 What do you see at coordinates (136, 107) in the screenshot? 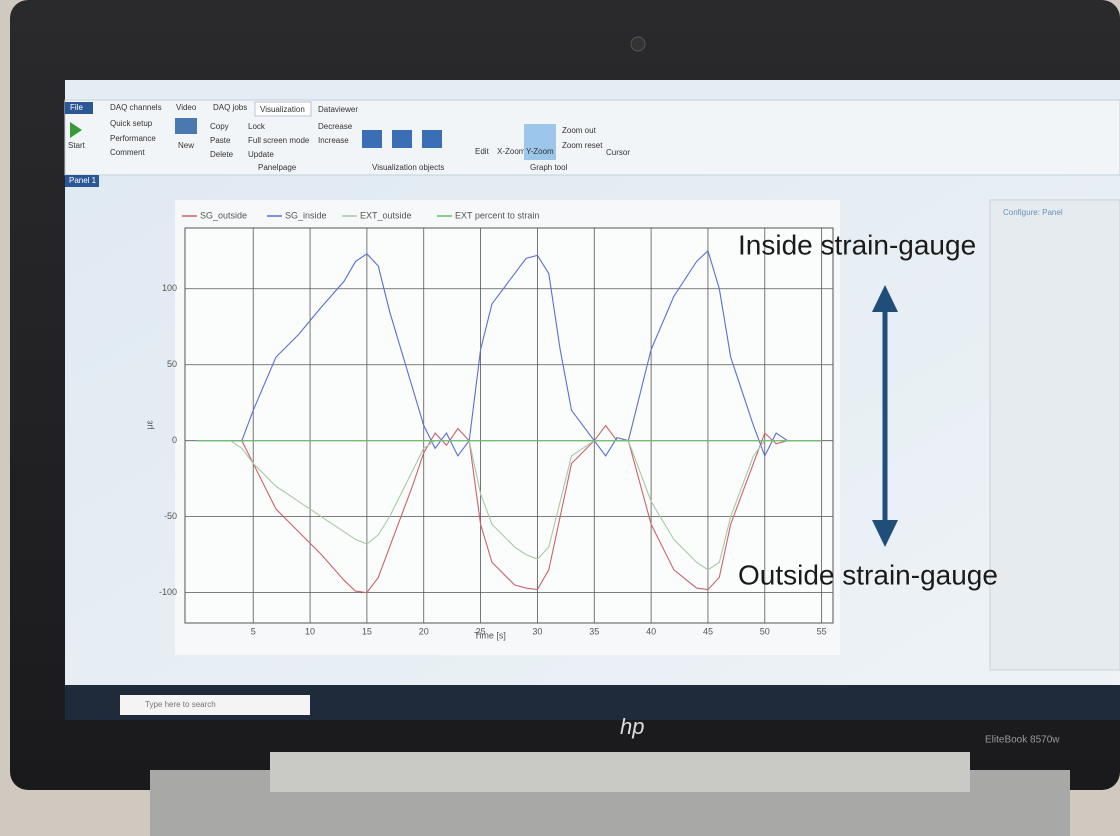
I see `tab: DAQ channels` at bounding box center [136, 107].